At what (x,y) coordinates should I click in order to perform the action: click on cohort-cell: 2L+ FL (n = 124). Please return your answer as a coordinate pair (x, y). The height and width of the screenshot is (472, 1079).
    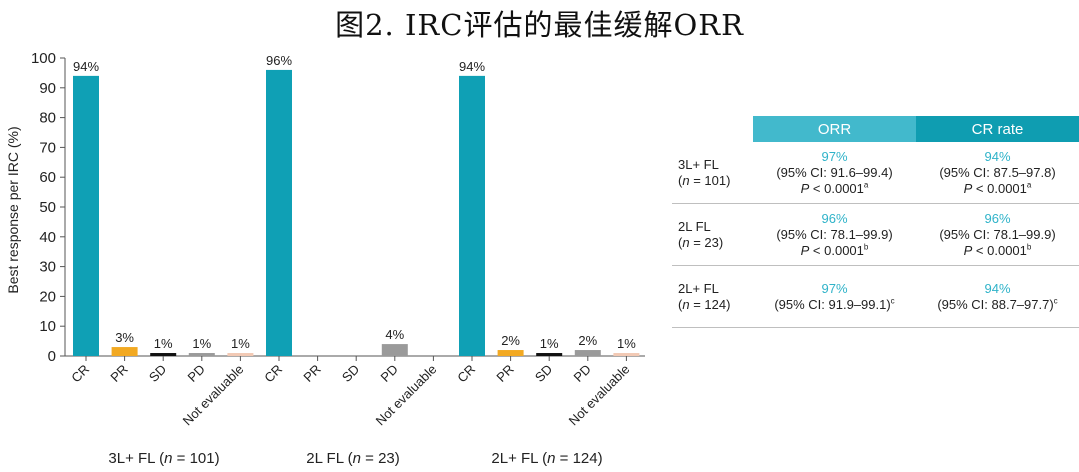
    Looking at the image, I should click on (712, 296).